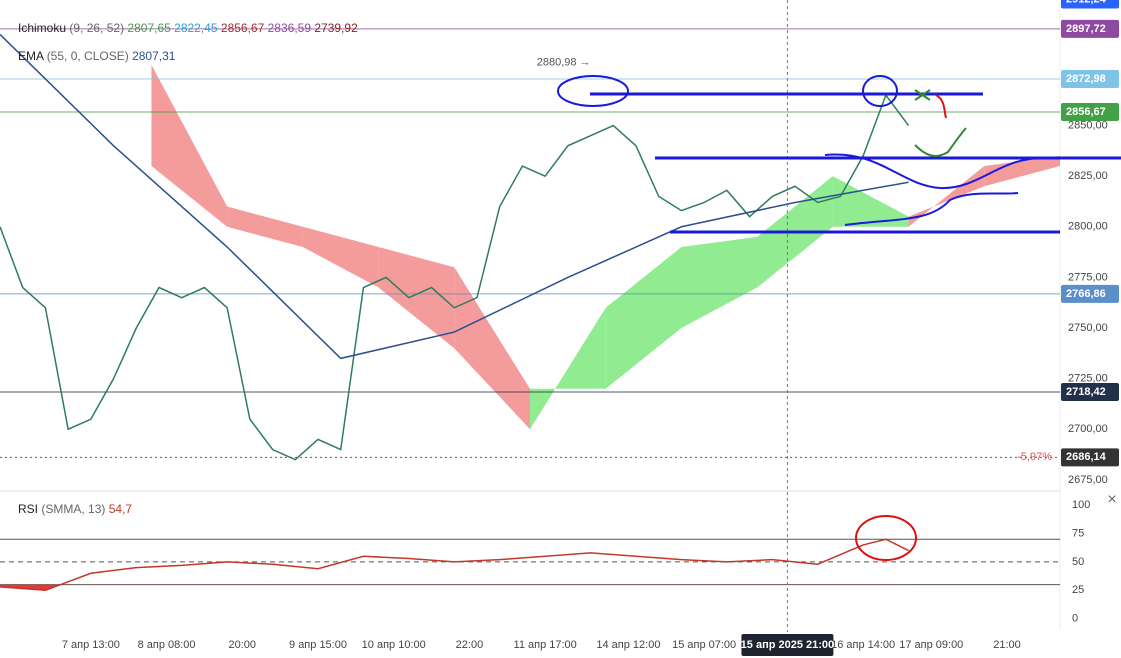 The width and height of the screenshot is (1121, 658). Describe the element at coordinates (470, 645) in the screenshot. I see `x-tick-label: 22:00` at that location.